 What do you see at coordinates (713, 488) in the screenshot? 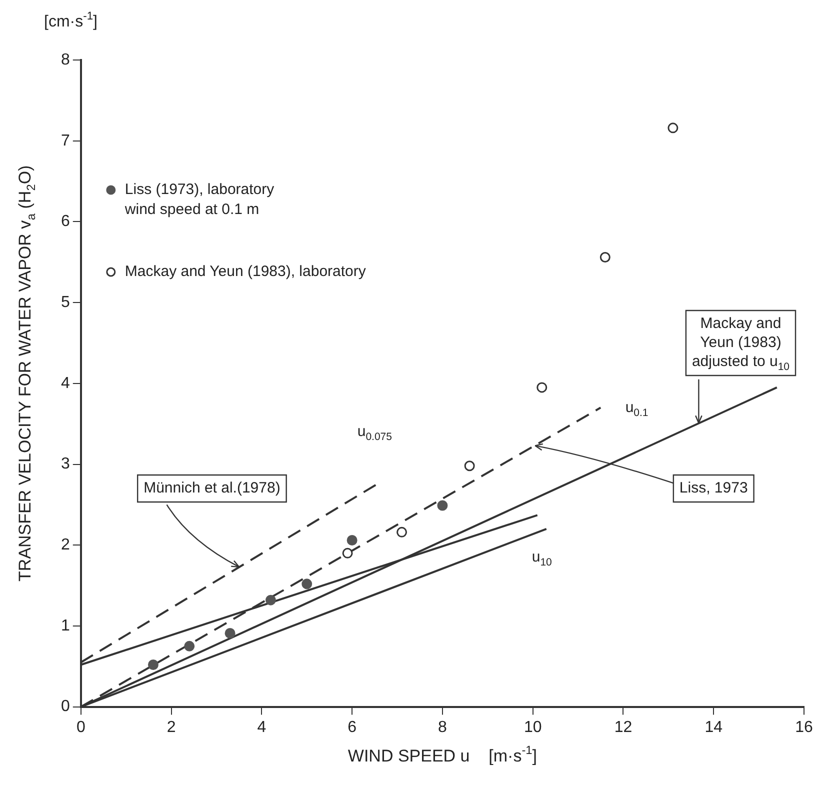
I see `annotation: Liss, 1973` at bounding box center [713, 488].